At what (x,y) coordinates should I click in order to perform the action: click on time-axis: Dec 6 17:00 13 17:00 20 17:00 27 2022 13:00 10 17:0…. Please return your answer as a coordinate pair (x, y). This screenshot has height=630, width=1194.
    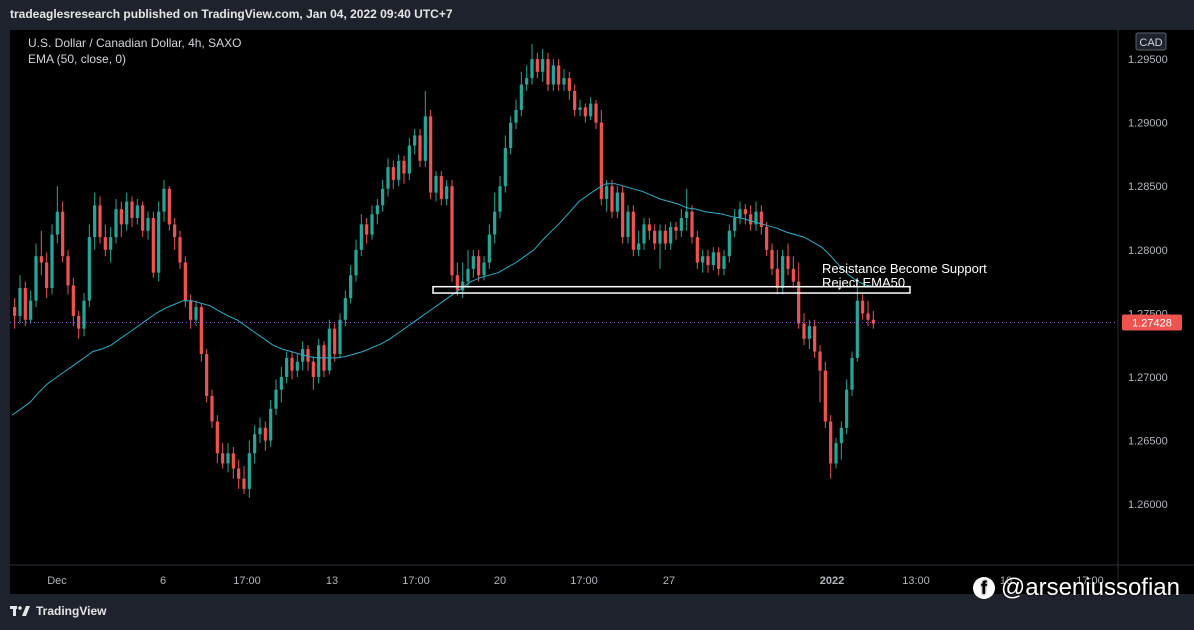
    Looking at the image, I should click on (575, 581).